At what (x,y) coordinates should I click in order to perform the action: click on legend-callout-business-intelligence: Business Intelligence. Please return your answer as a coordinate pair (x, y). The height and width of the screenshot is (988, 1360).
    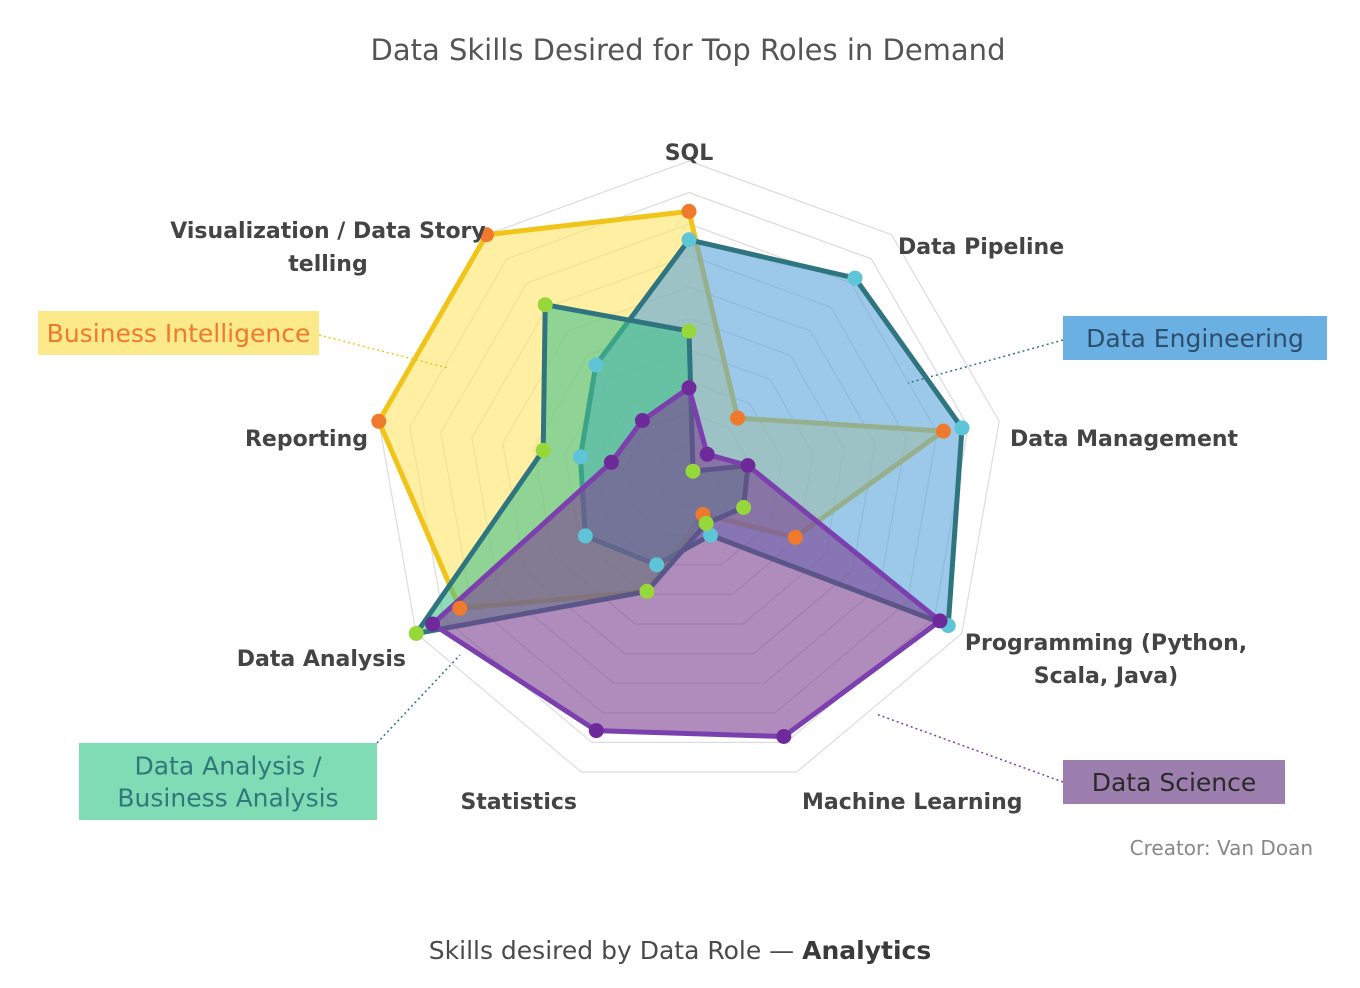
    Looking at the image, I should click on (243, 340).